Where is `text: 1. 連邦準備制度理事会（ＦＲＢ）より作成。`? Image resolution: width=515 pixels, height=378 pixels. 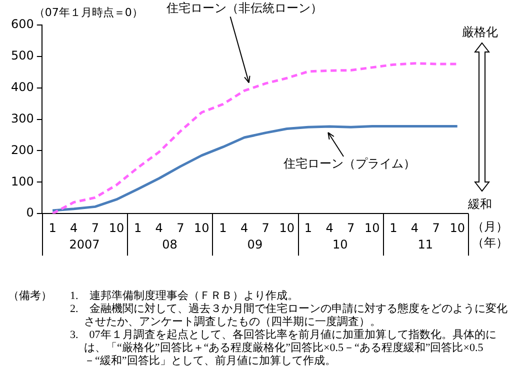 text: 1. 連邦準備制度理事会（ＦＲＢ）より作成。 is located at coordinates (185, 296).